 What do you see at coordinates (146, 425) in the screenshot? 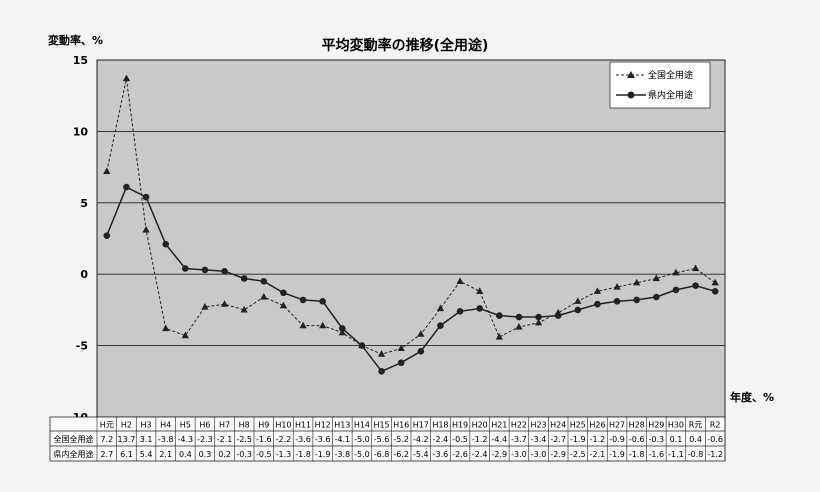
I see `x-tick-label: H3` at bounding box center [146, 425].